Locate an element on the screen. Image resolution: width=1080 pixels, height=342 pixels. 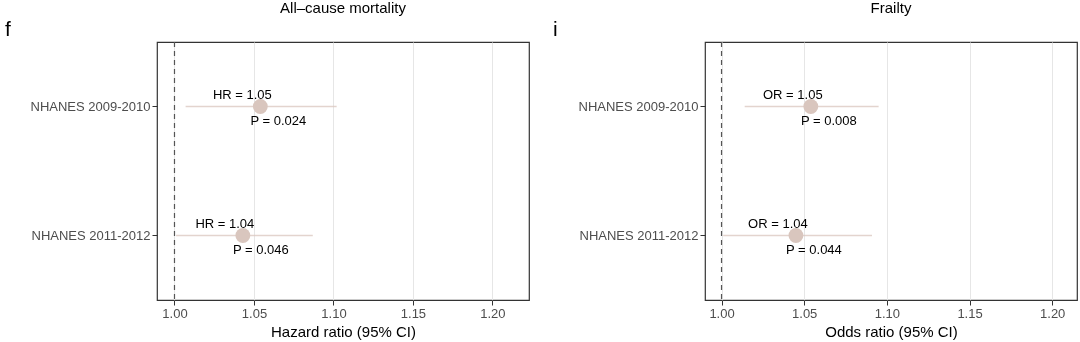
chart-title: Frailty is located at coordinates (891, 8).